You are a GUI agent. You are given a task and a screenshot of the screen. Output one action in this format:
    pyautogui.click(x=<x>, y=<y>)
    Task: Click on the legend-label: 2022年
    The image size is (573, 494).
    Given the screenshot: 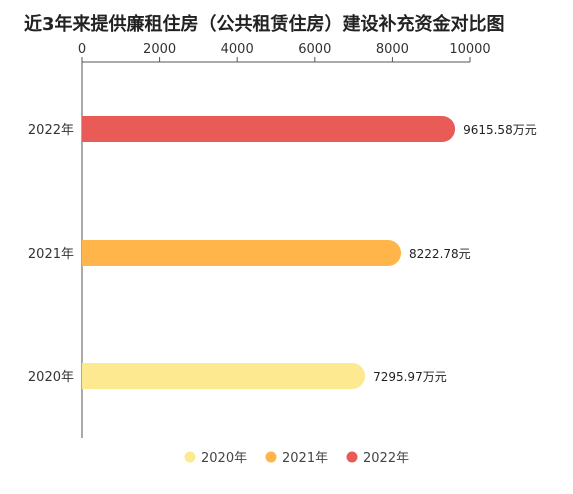 What is the action you would take?
    pyautogui.click(x=386, y=458)
    